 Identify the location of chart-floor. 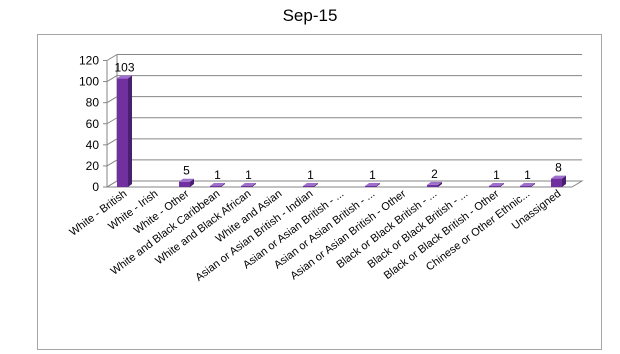
(344, 184).